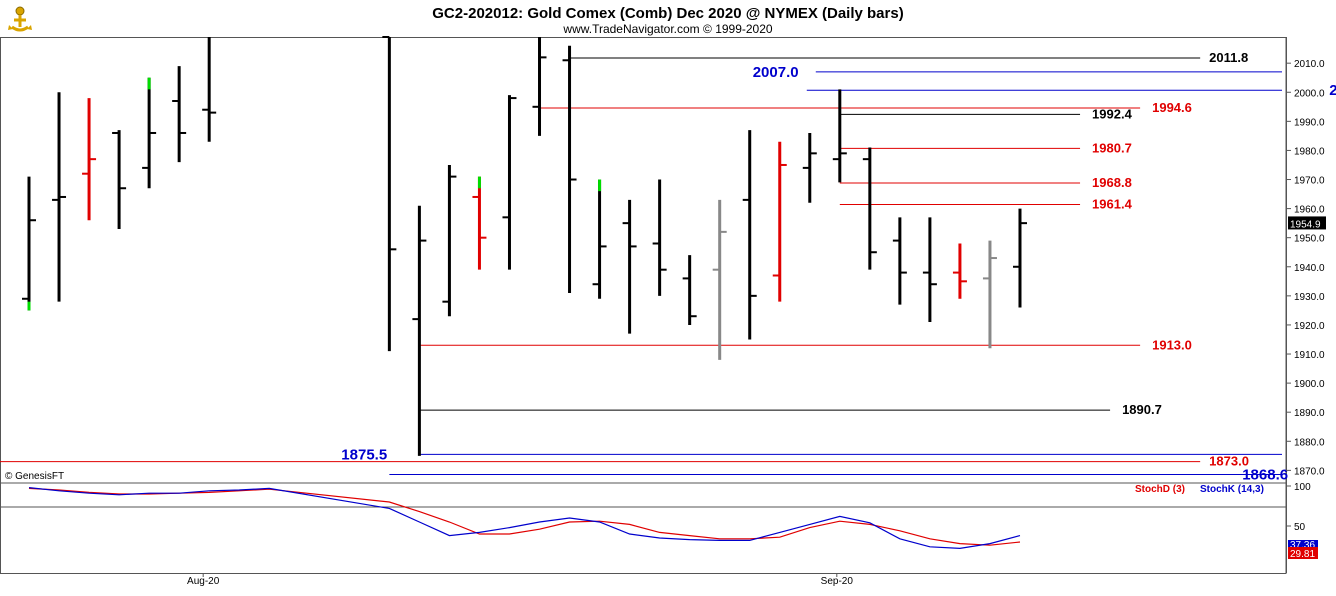 The height and width of the screenshot is (596, 1336). Describe the element at coordinates (1309, 122) in the screenshot. I see `price-tick-label: 1990.0` at that location.